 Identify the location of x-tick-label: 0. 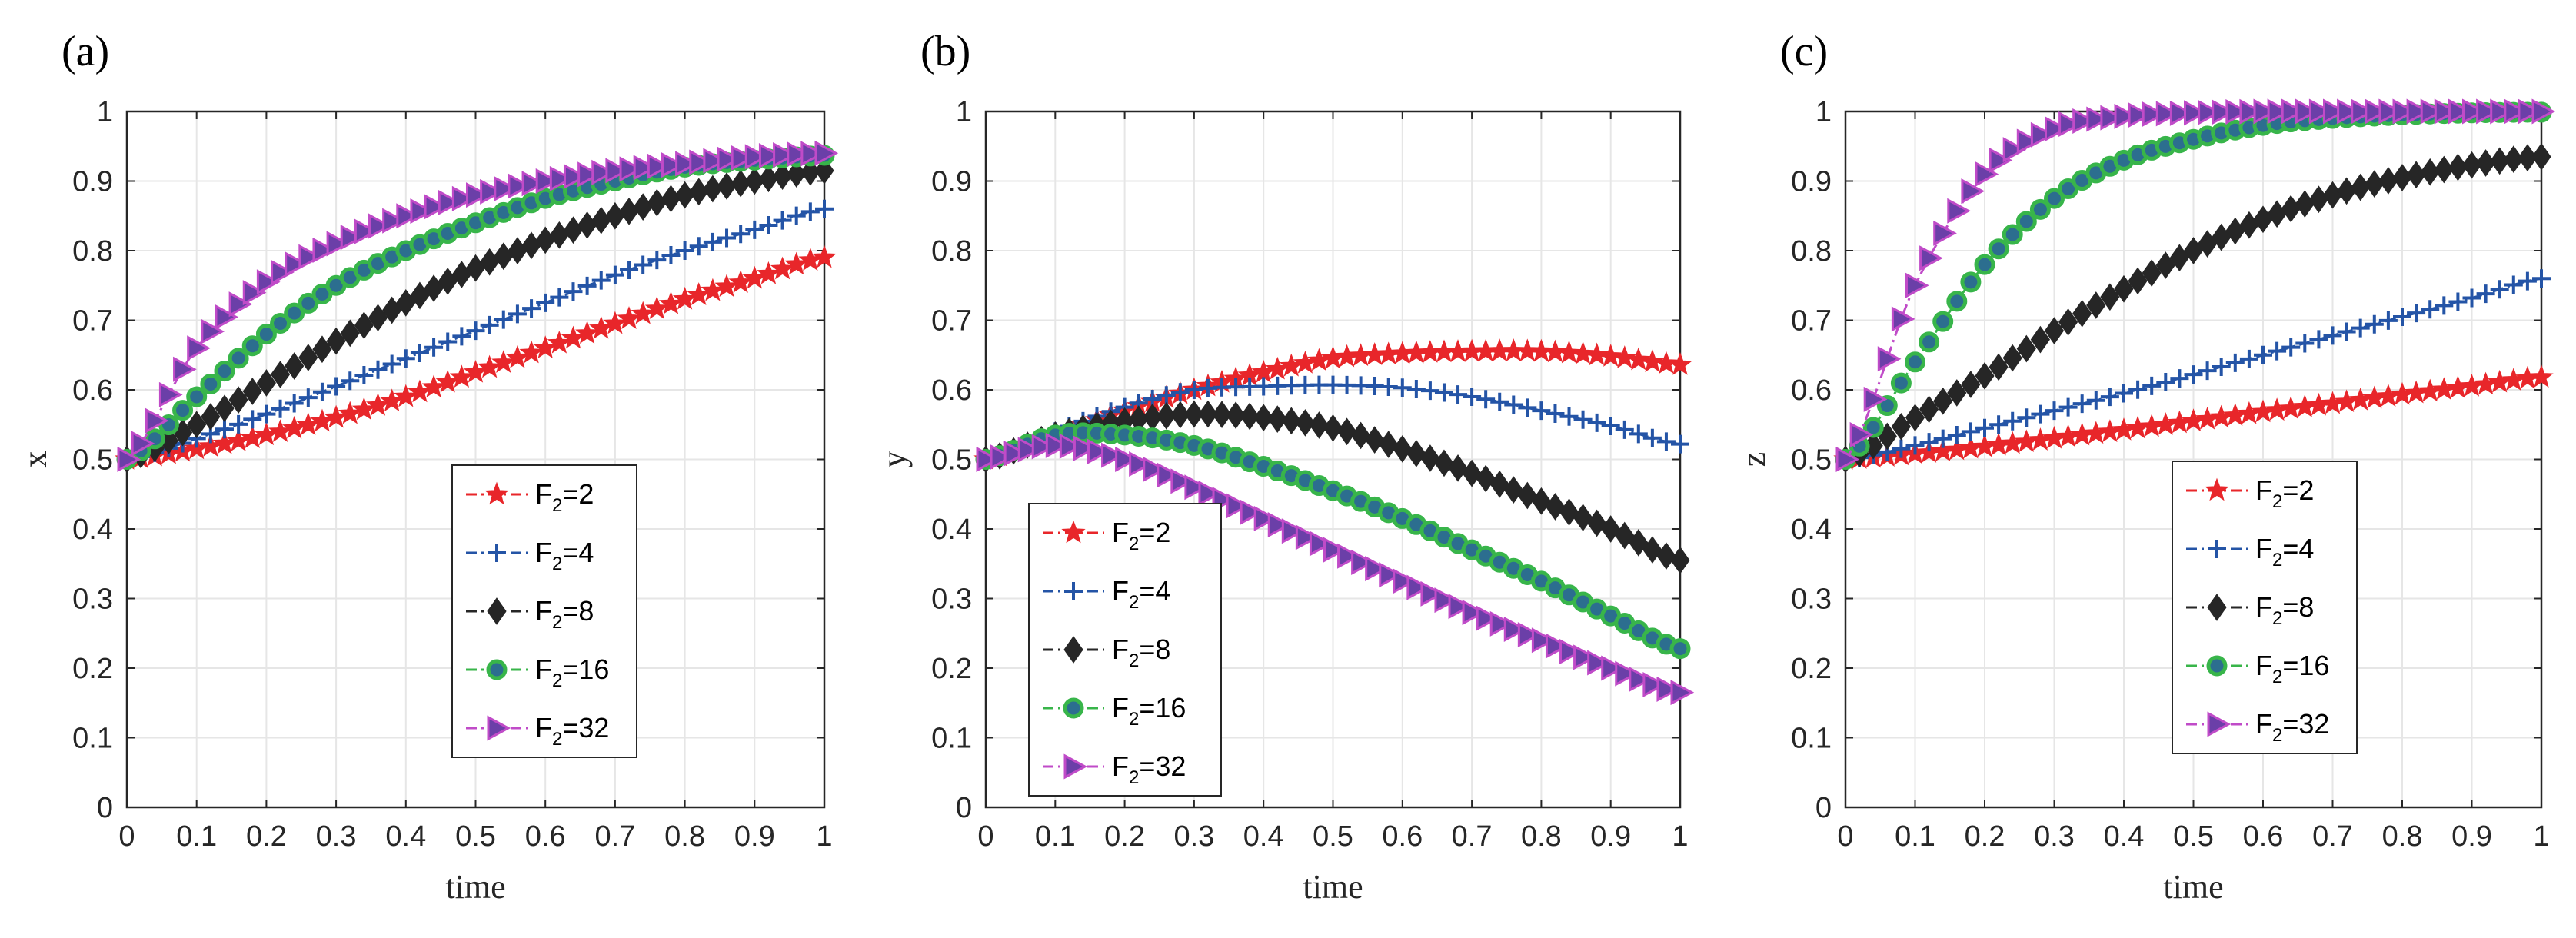
(1845, 836).